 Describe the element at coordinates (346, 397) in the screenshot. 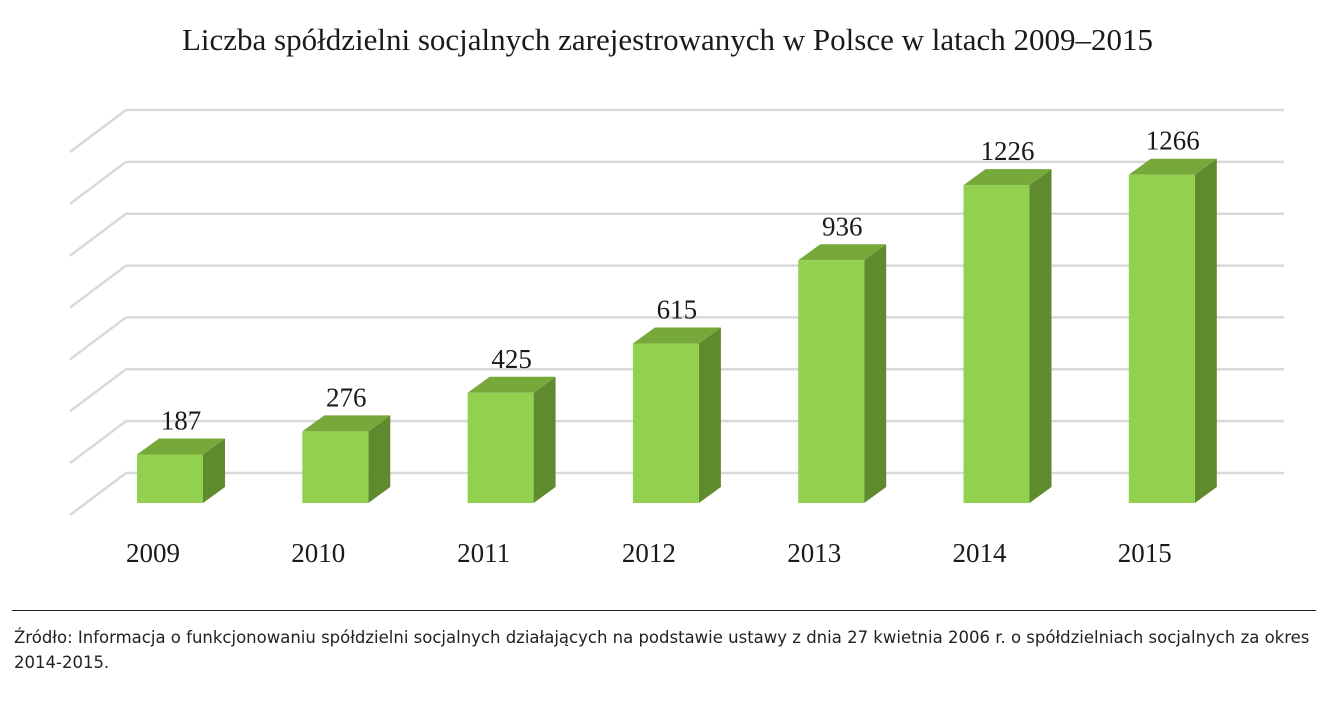

I see `data-label: 276` at that location.